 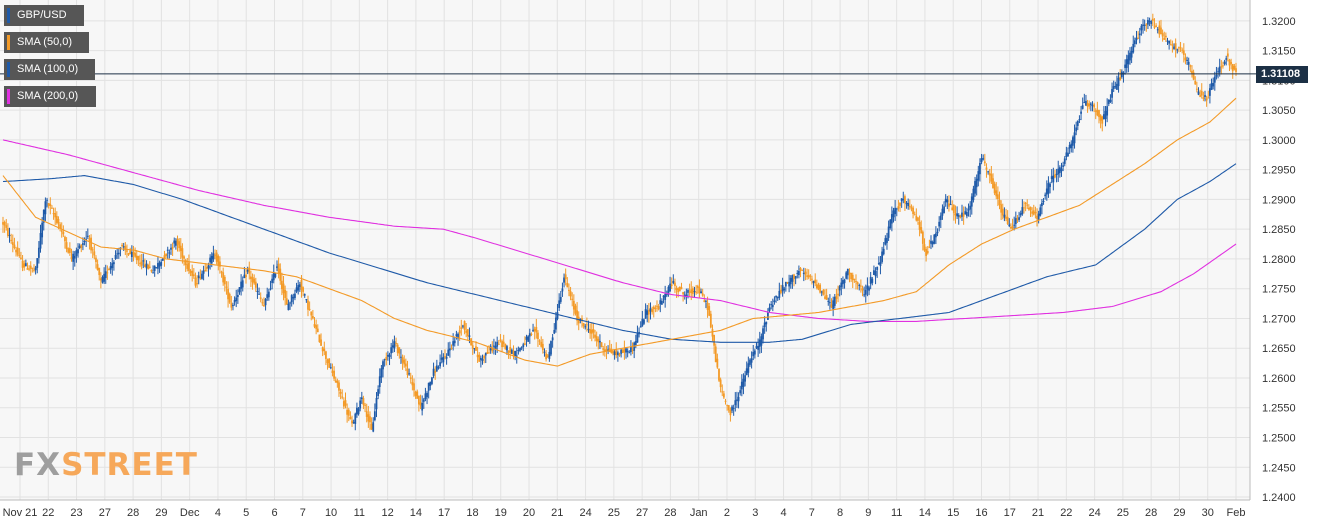 What do you see at coordinates (1279, 319) in the screenshot?
I see `y-tick-label: 1.2700` at bounding box center [1279, 319].